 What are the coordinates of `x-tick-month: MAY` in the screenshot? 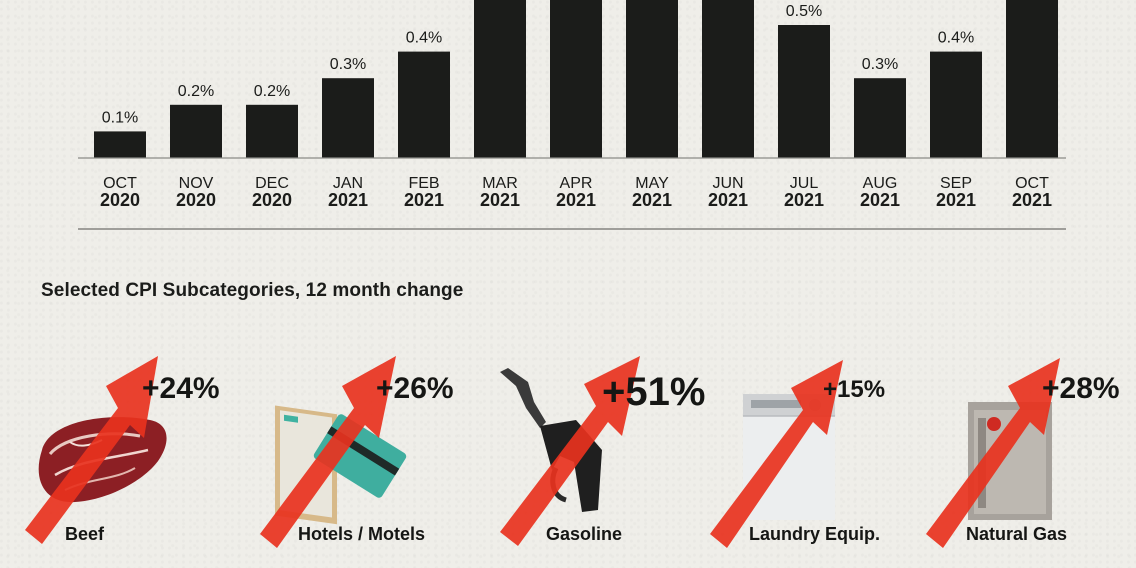 It's located at (652, 183).